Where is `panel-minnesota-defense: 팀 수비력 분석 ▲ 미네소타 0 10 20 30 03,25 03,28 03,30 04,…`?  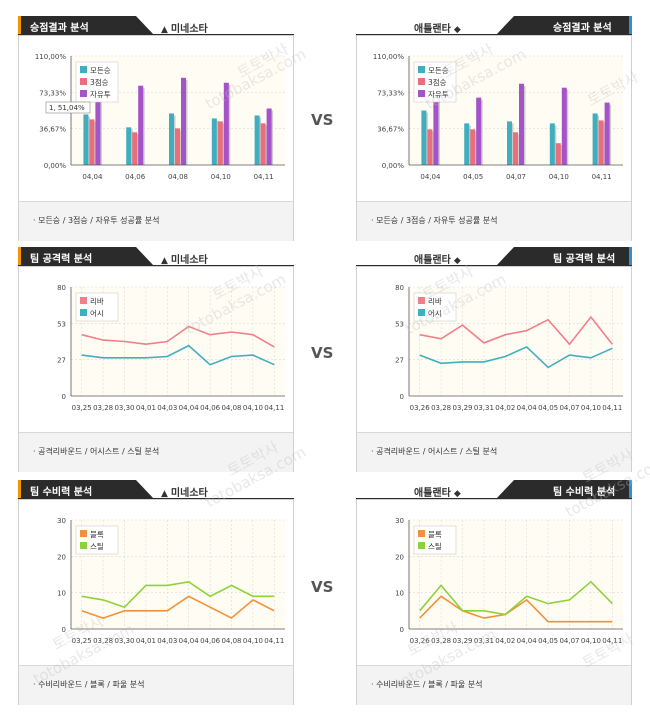
panel-minnesota-defense: 팀 수비력 분석 ▲ 미네소타 0 10 20 30 03,25 03,28 03,30 04,… is located at coordinates (156, 592).